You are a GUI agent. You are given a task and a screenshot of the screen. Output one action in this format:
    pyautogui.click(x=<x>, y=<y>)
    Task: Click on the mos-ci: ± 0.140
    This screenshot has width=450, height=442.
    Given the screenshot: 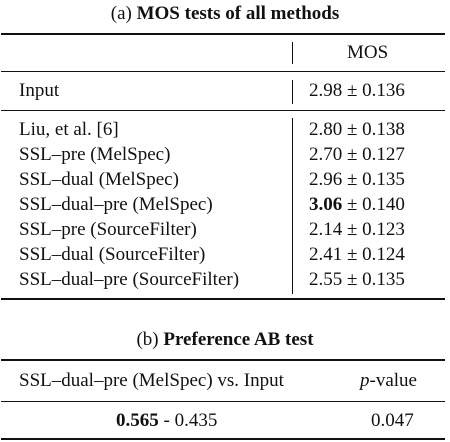 What is the action you would take?
    pyautogui.click(x=376, y=204)
    